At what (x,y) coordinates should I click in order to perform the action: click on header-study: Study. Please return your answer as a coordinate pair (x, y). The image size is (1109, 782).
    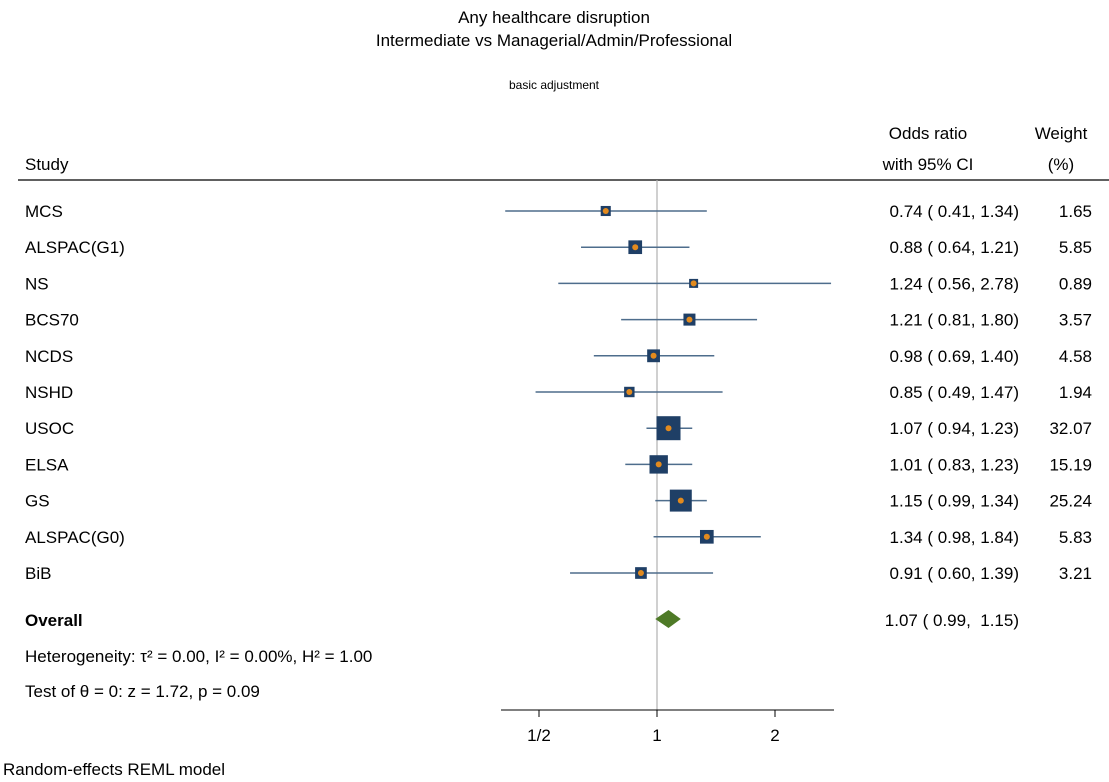
    Looking at the image, I should click on (47, 164).